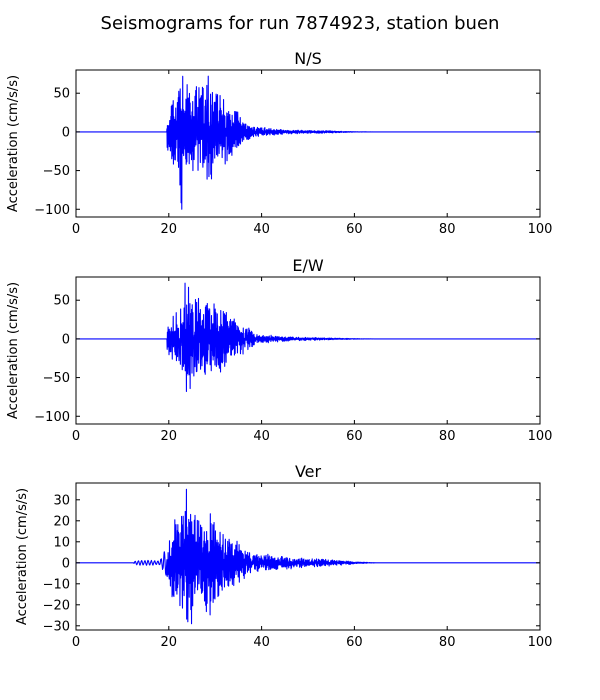  I want to click on y-tick-label: −20, so click(56, 605).